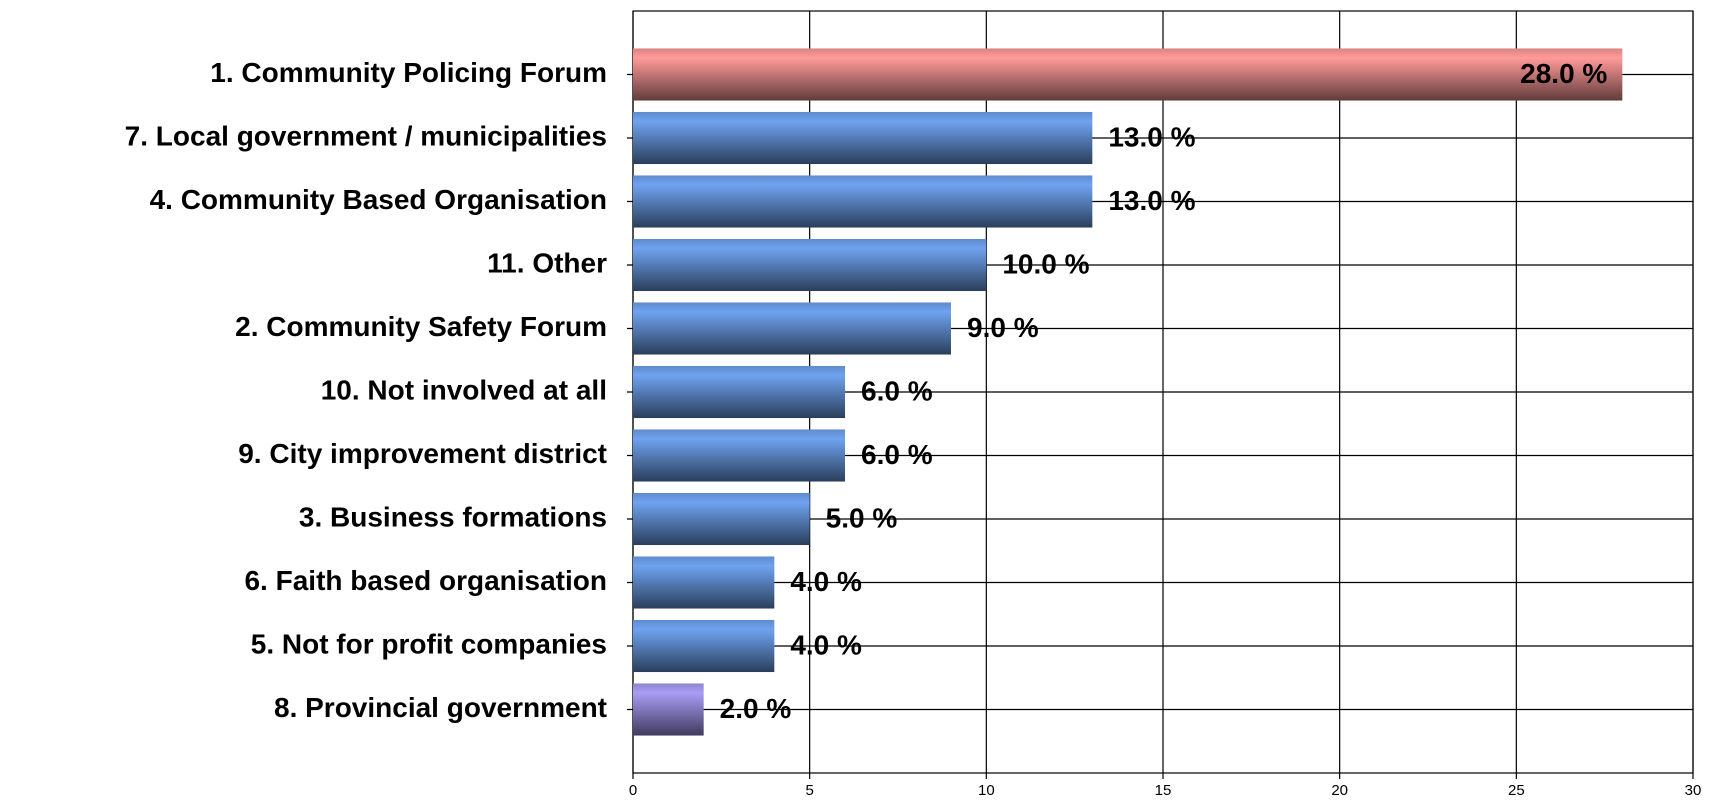 The height and width of the screenshot is (810, 1717). I want to click on y-tick-label: 7. Local government / municipalities, so click(366, 135).